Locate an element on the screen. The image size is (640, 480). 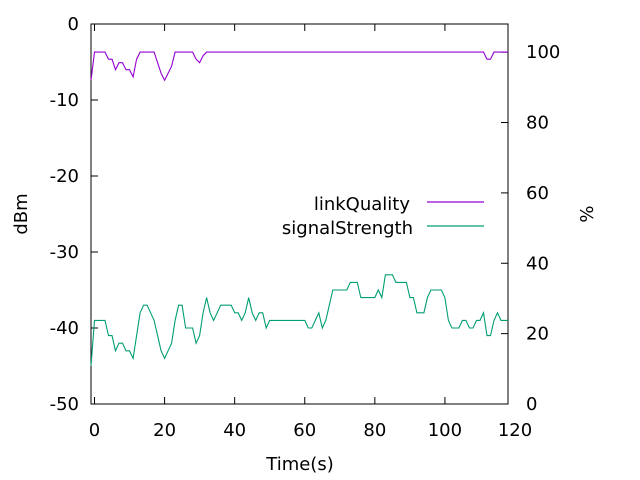
x-tick-label: 20 is located at coordinates (164, 430).